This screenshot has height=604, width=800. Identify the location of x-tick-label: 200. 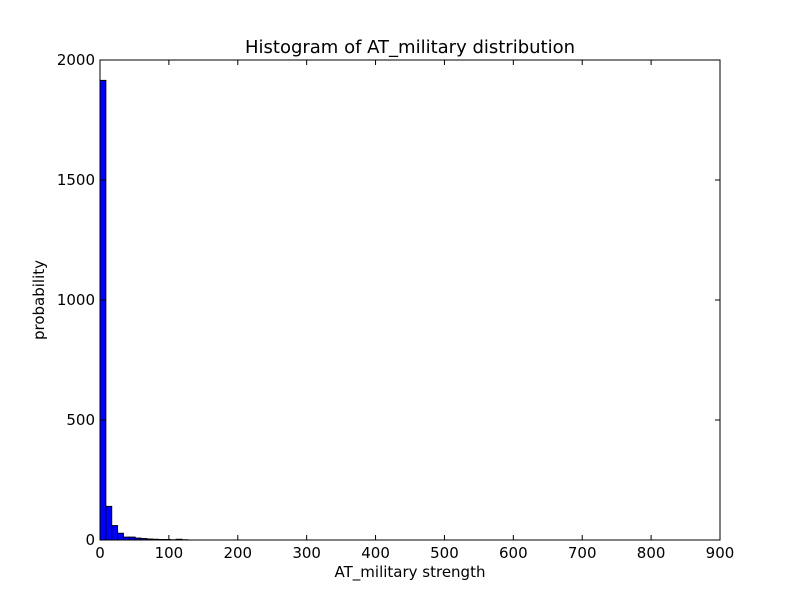
(237, 553).